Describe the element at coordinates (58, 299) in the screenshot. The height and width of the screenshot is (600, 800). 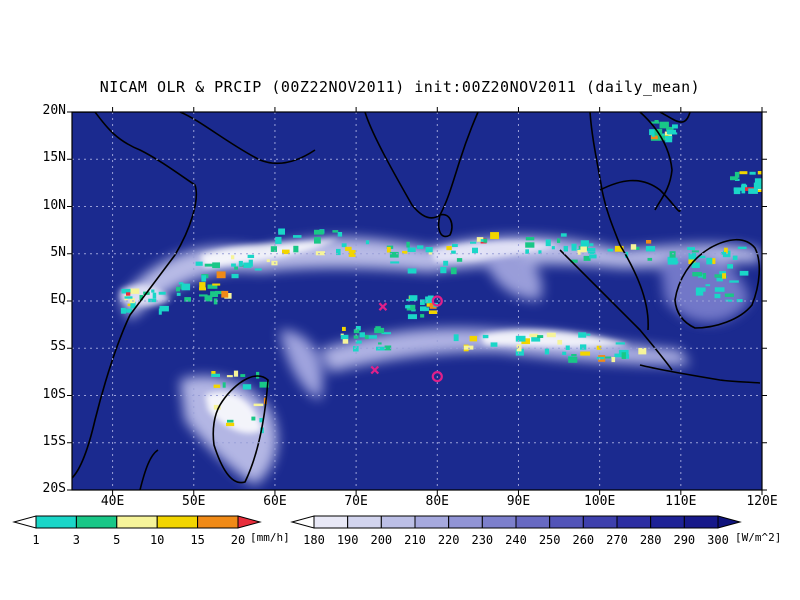
I see `lat-tick-label: EQ` at that location.